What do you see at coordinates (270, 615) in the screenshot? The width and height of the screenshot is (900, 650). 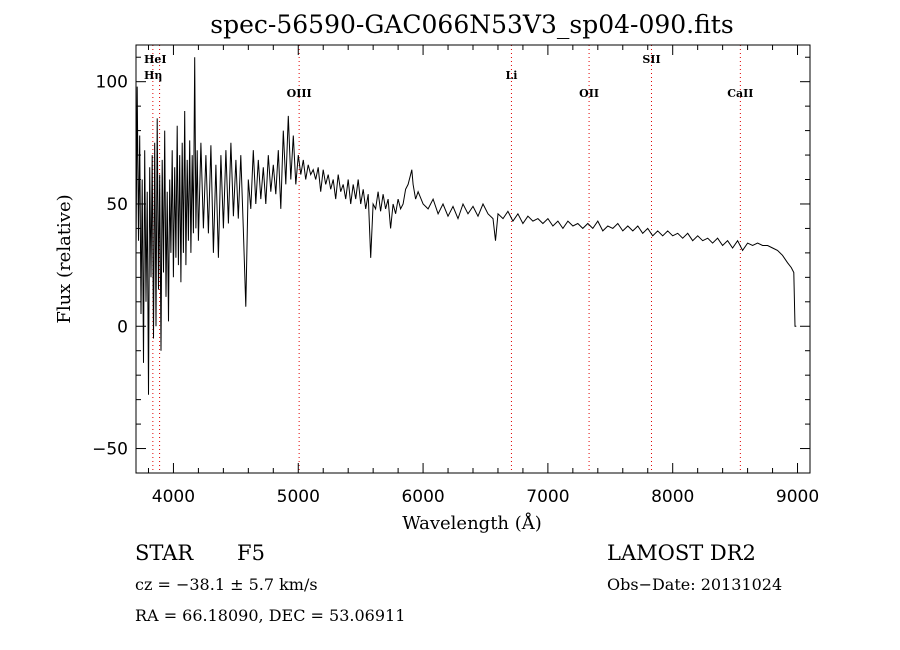 I see `coordinates: RA = 66.18090, DEC = 53.06911` at bounding box center [270, 615].